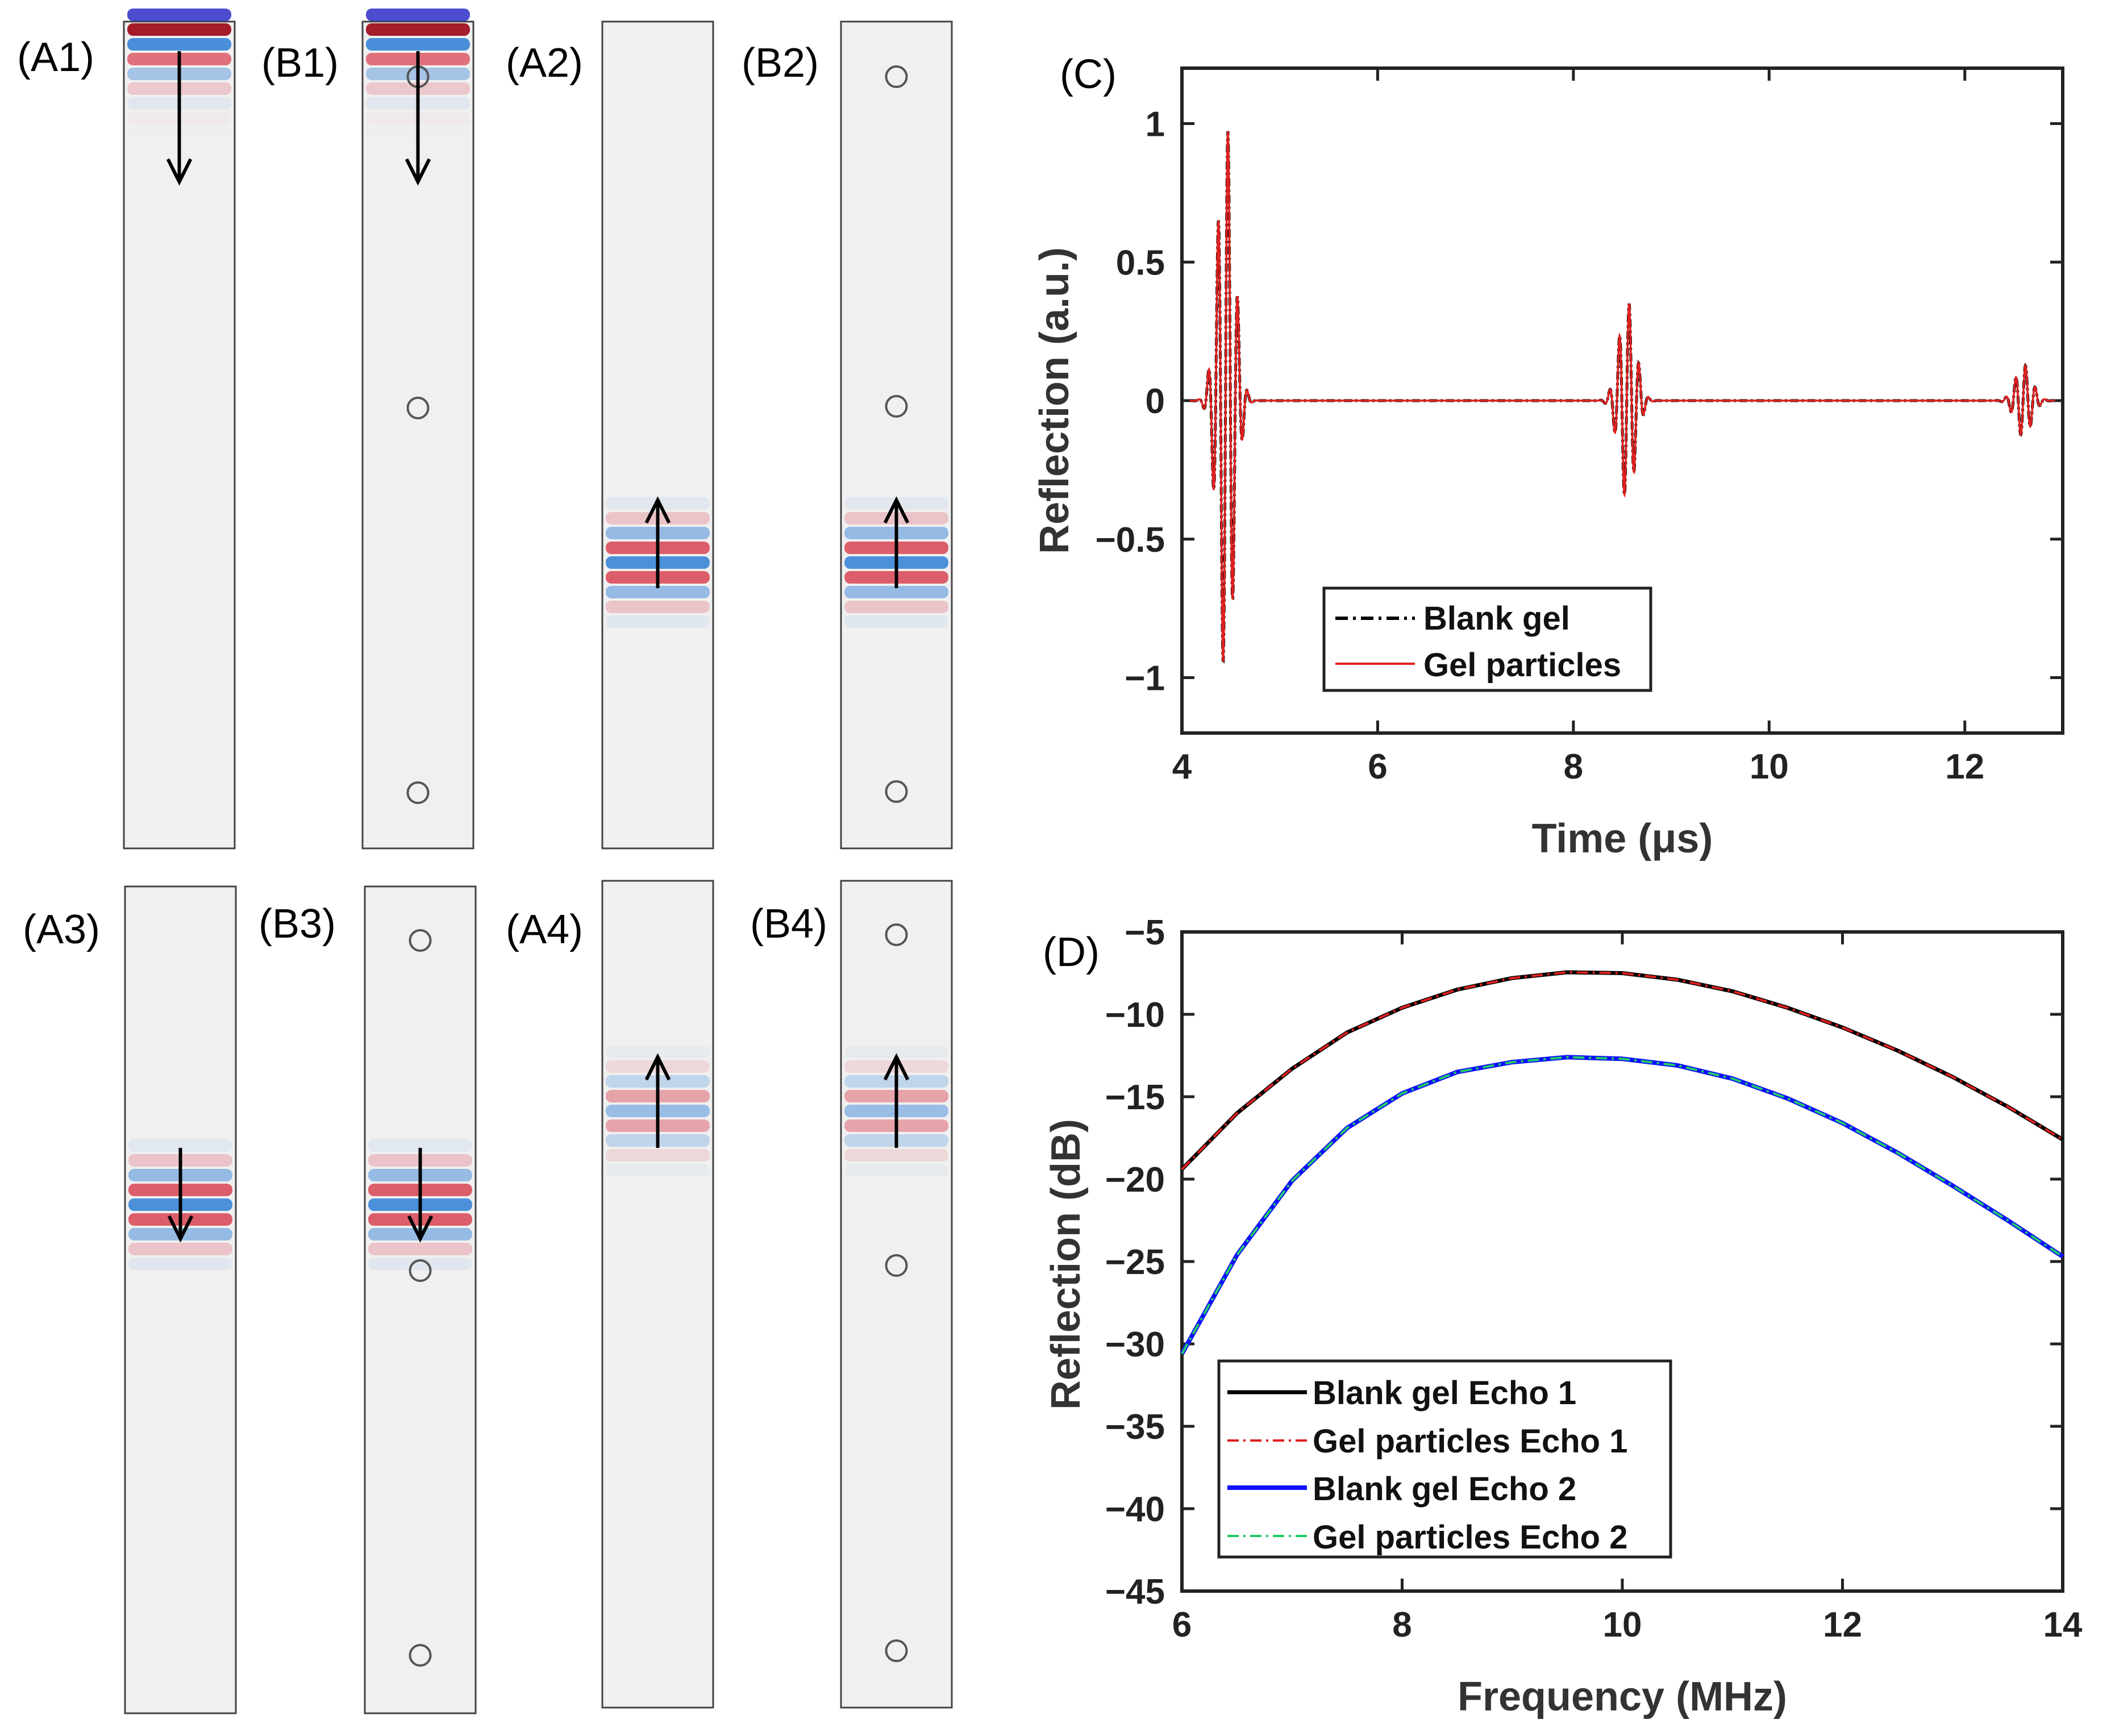  Describe the element at coordinates (1182, 1625) in the screenshot. I see `chart-d-xtick-label: 6` at that location.